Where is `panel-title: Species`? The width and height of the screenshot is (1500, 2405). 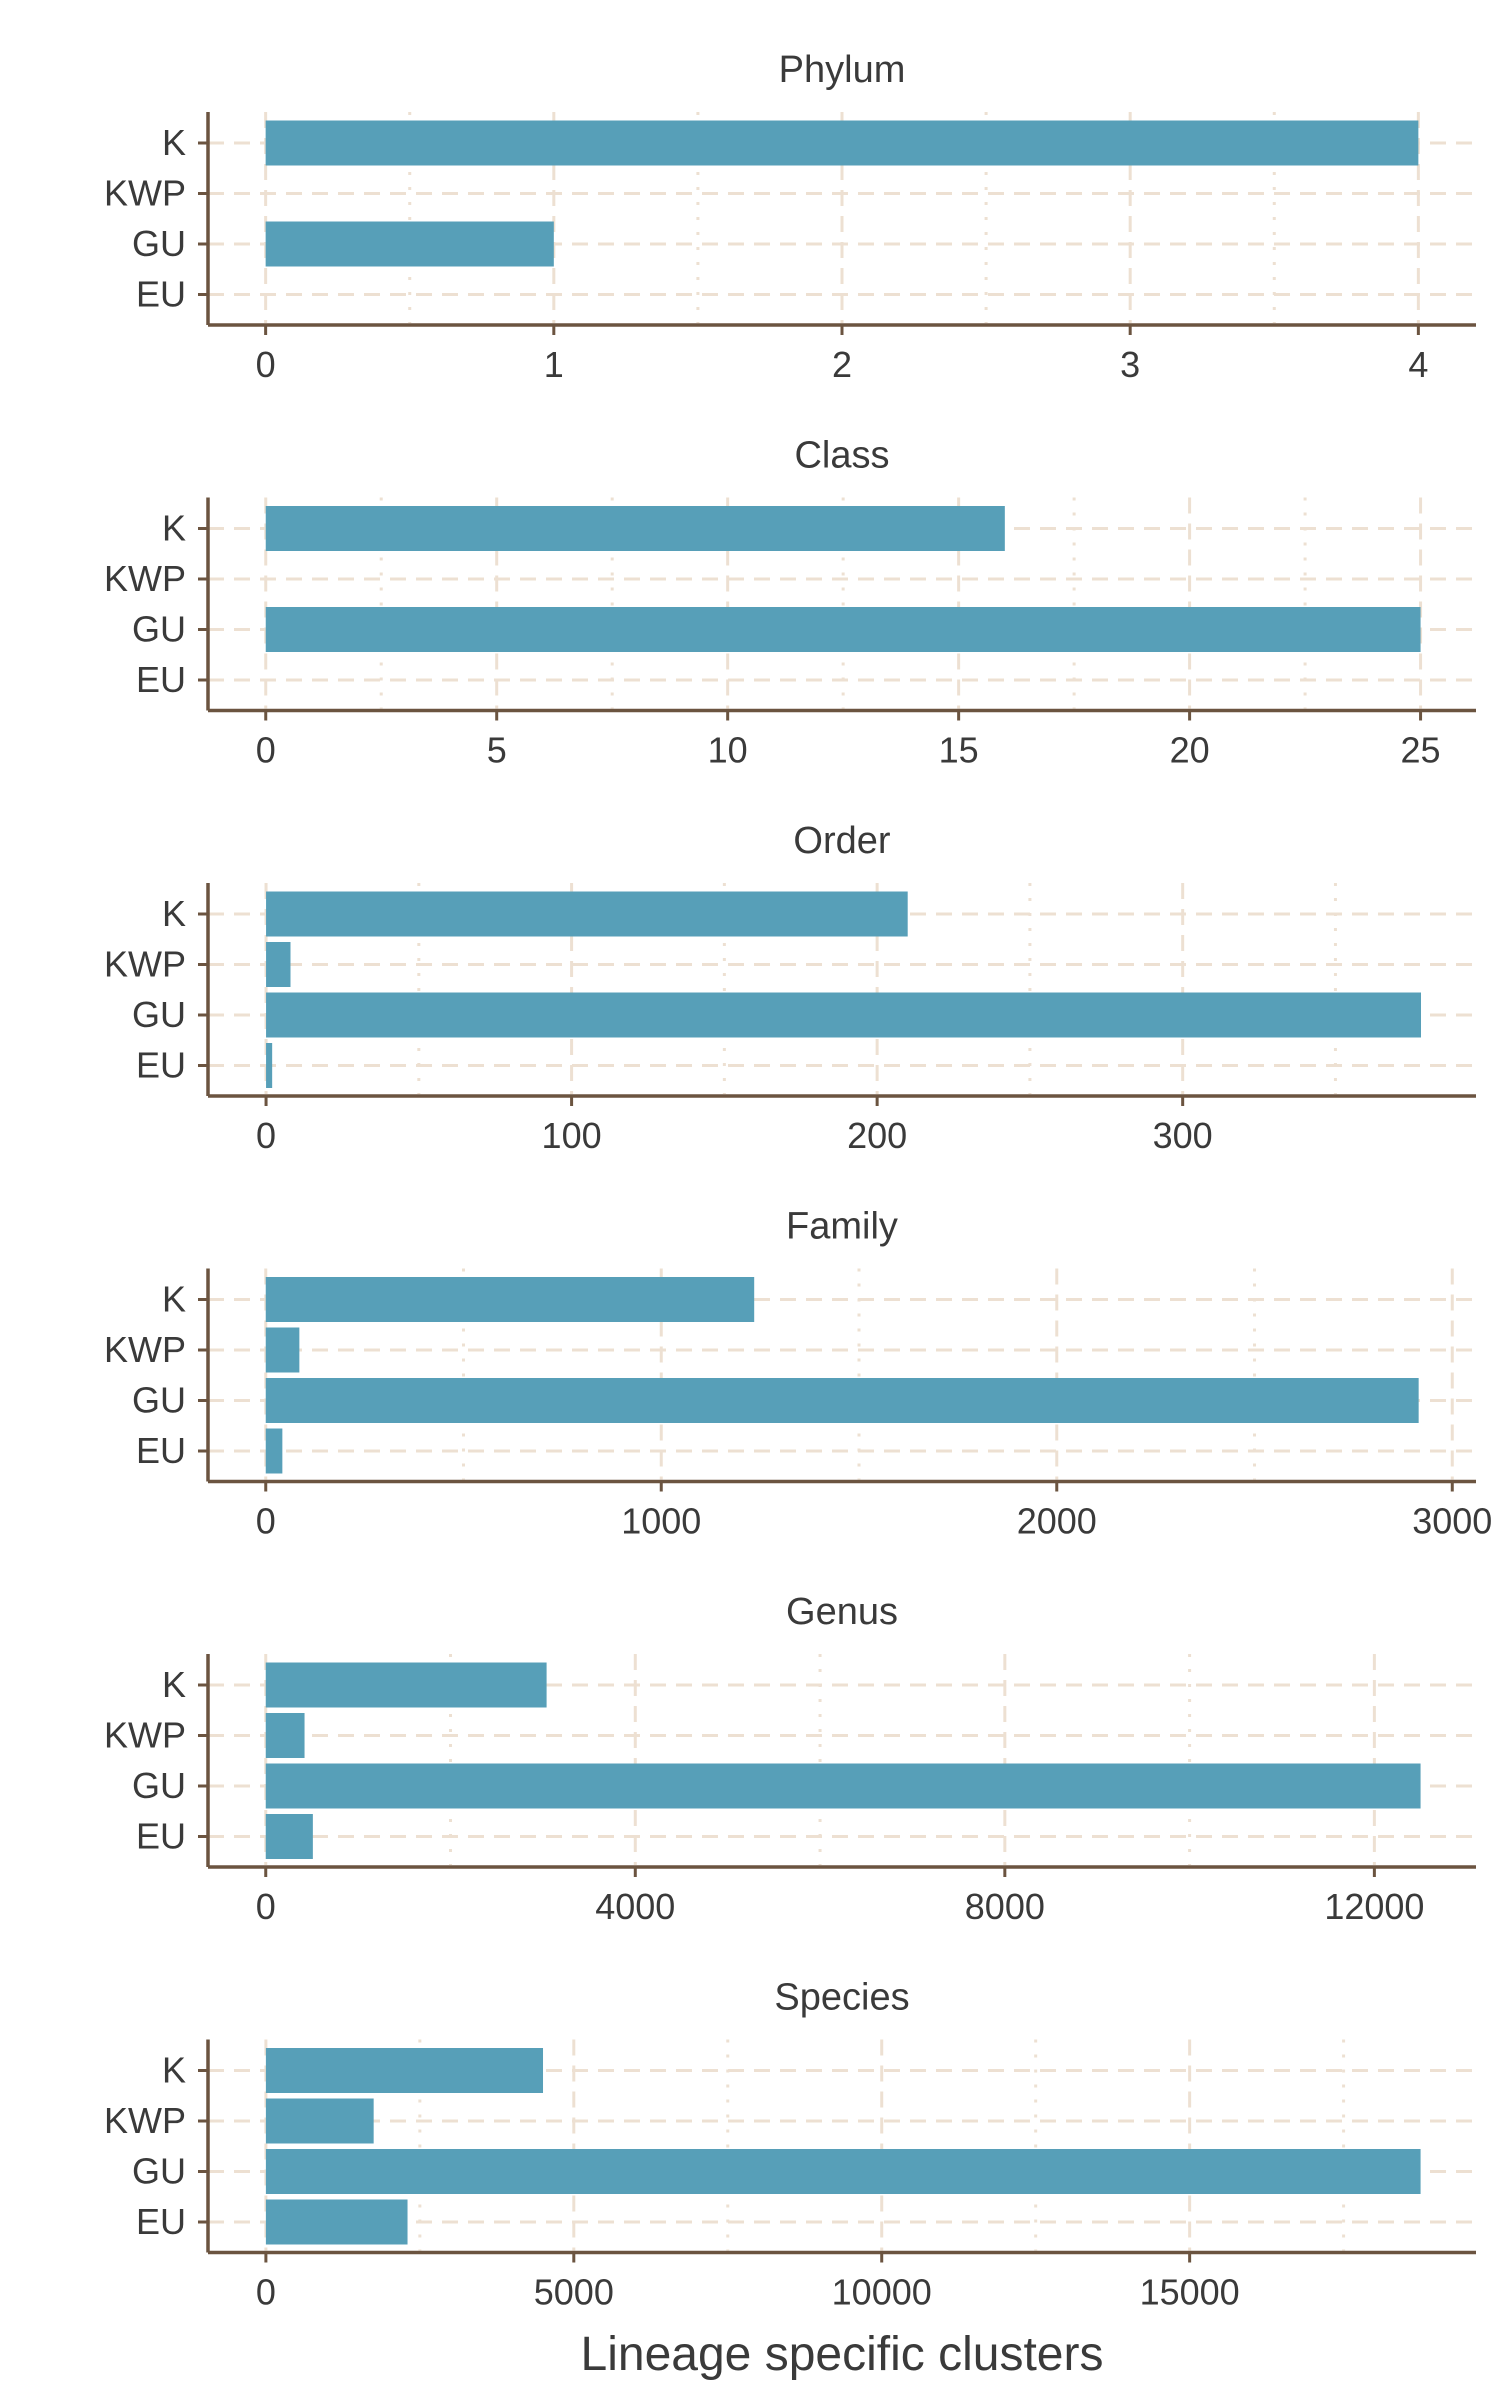
panel-title: Species is located at coordinates (841, 1998).